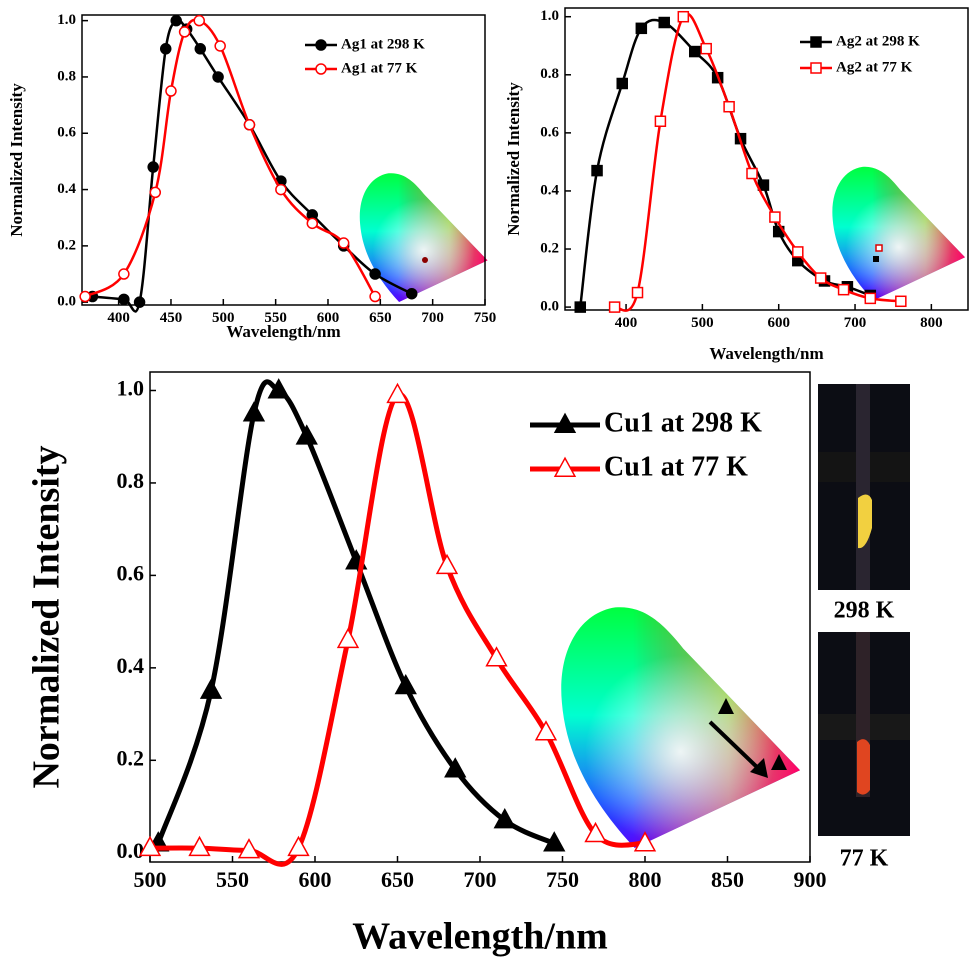 This screenshot has height=963, width=969. What do you see at coordinates (379, 68) in the screenshot?
I see `legend-label: Ag1 at 77 K` at bounding box center [379, 68].